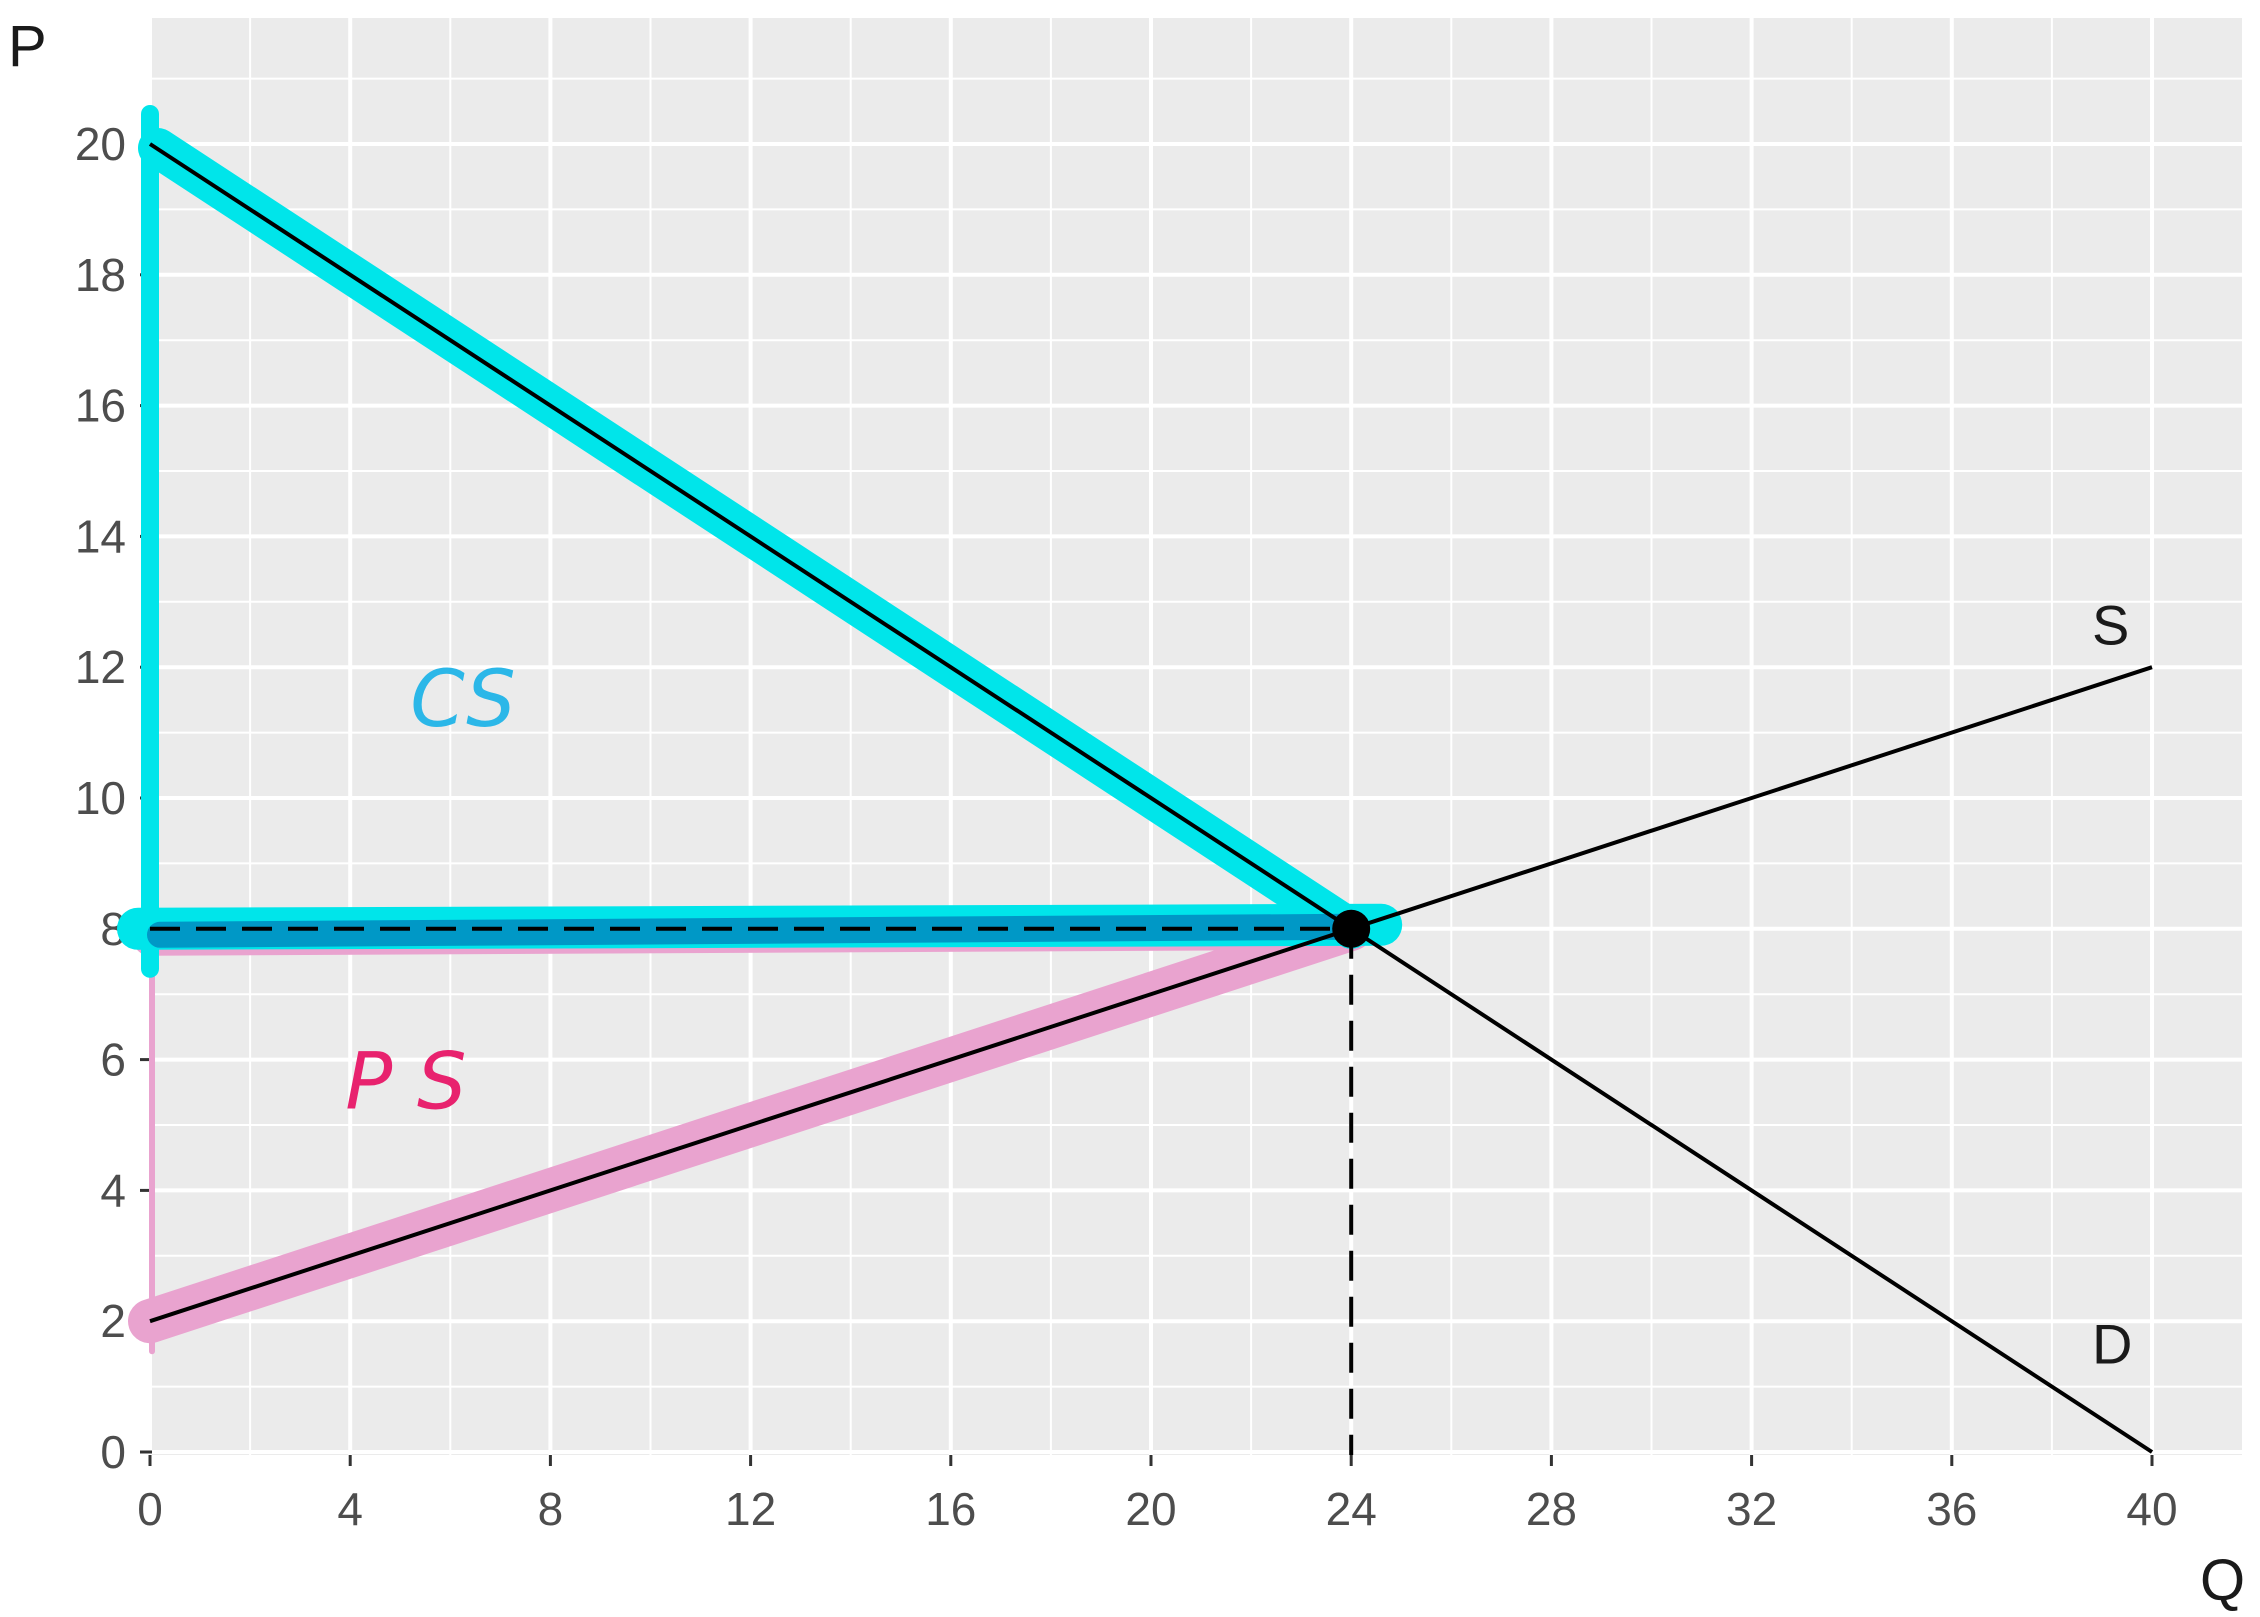 The height and width of the screenshot is (1617, 2260). I want to click on y-tick-label: 14, so click(100, 536).